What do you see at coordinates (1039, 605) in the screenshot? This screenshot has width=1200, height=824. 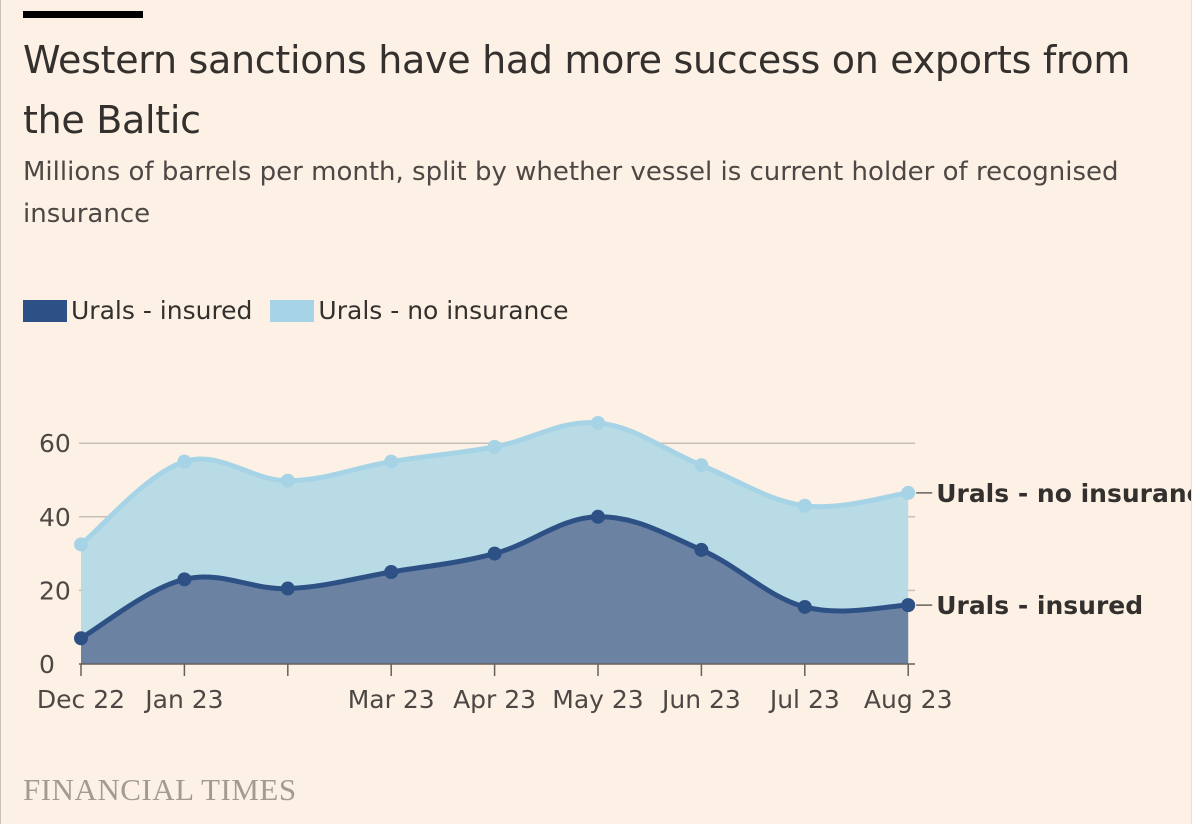 I see `end-label-insured: Urals - insured` at bounding box center [1039, 605].